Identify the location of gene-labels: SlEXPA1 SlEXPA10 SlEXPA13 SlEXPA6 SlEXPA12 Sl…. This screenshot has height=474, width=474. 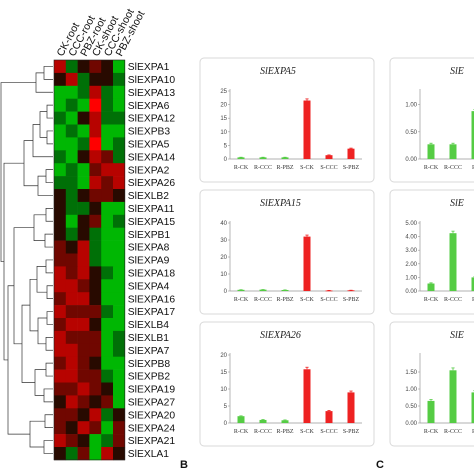
(152, 261).